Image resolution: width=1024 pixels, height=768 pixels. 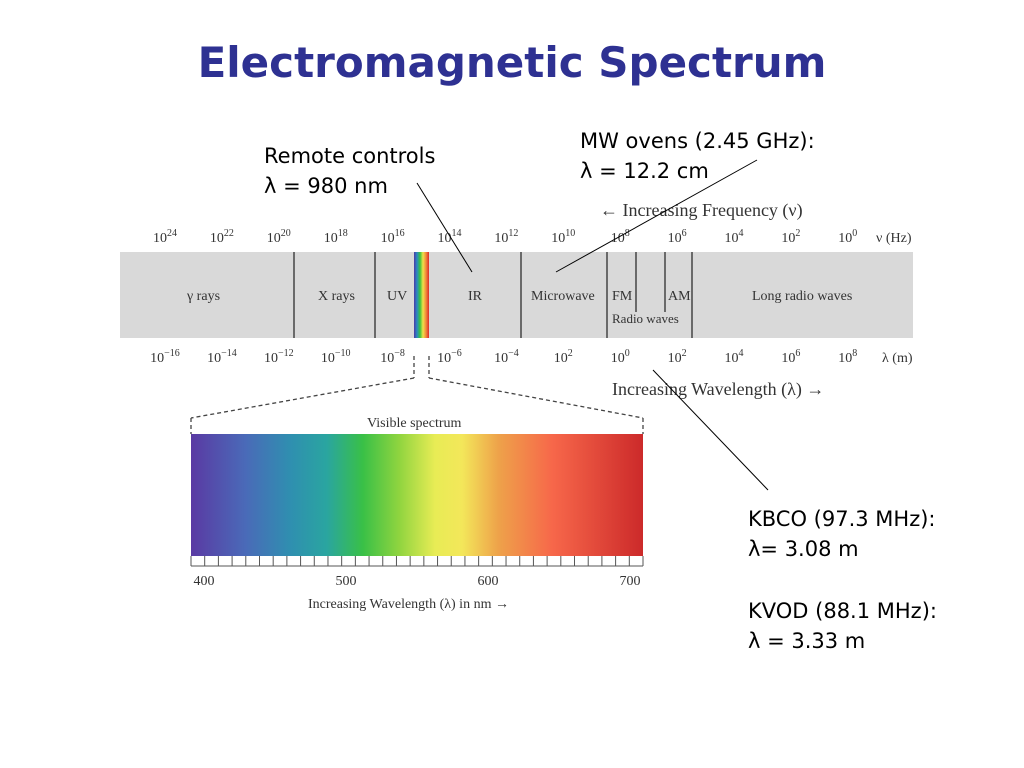 I want to click on mw-pointer, so click(x=656, y=216).